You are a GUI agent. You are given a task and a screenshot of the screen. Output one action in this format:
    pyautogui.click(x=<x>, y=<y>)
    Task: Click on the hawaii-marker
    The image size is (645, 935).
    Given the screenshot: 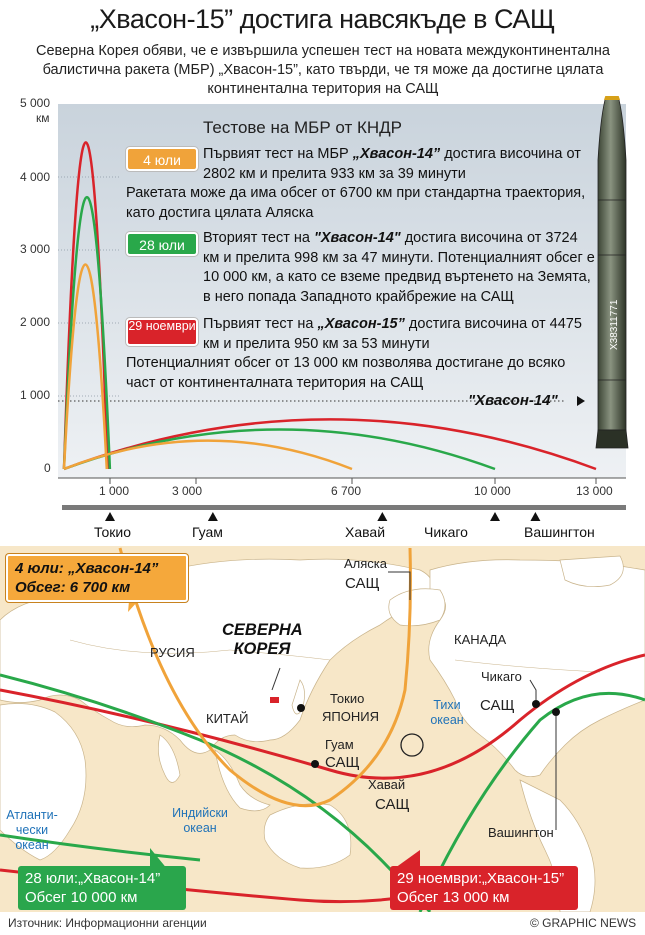 What is the action you would take?
    pyautogui.click(x=412, y=745)
    